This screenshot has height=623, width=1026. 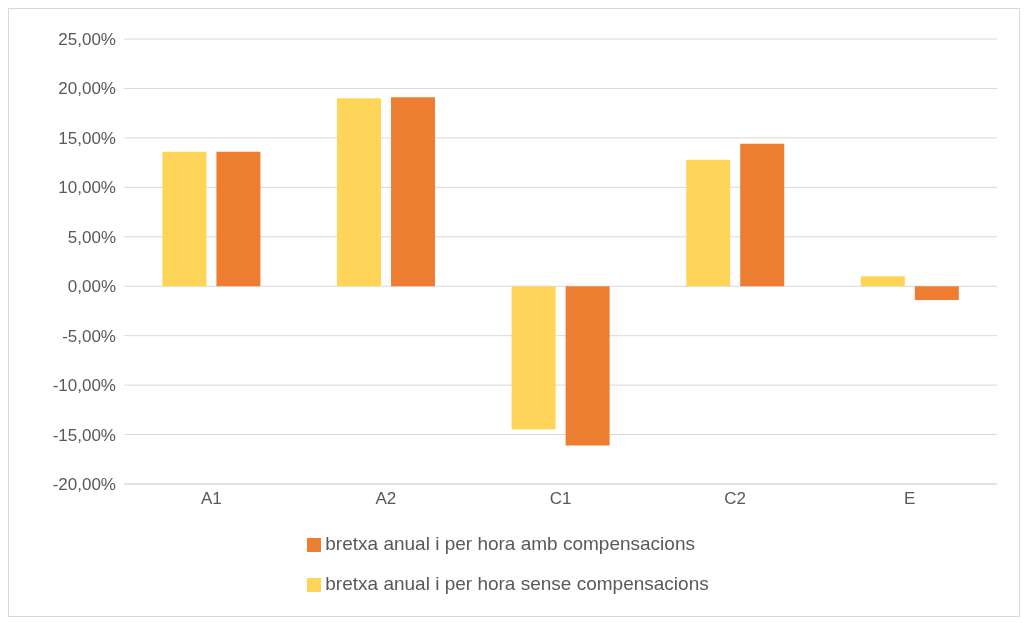 I want to click on x-tick-label: C2, so click(x=735, y=499).